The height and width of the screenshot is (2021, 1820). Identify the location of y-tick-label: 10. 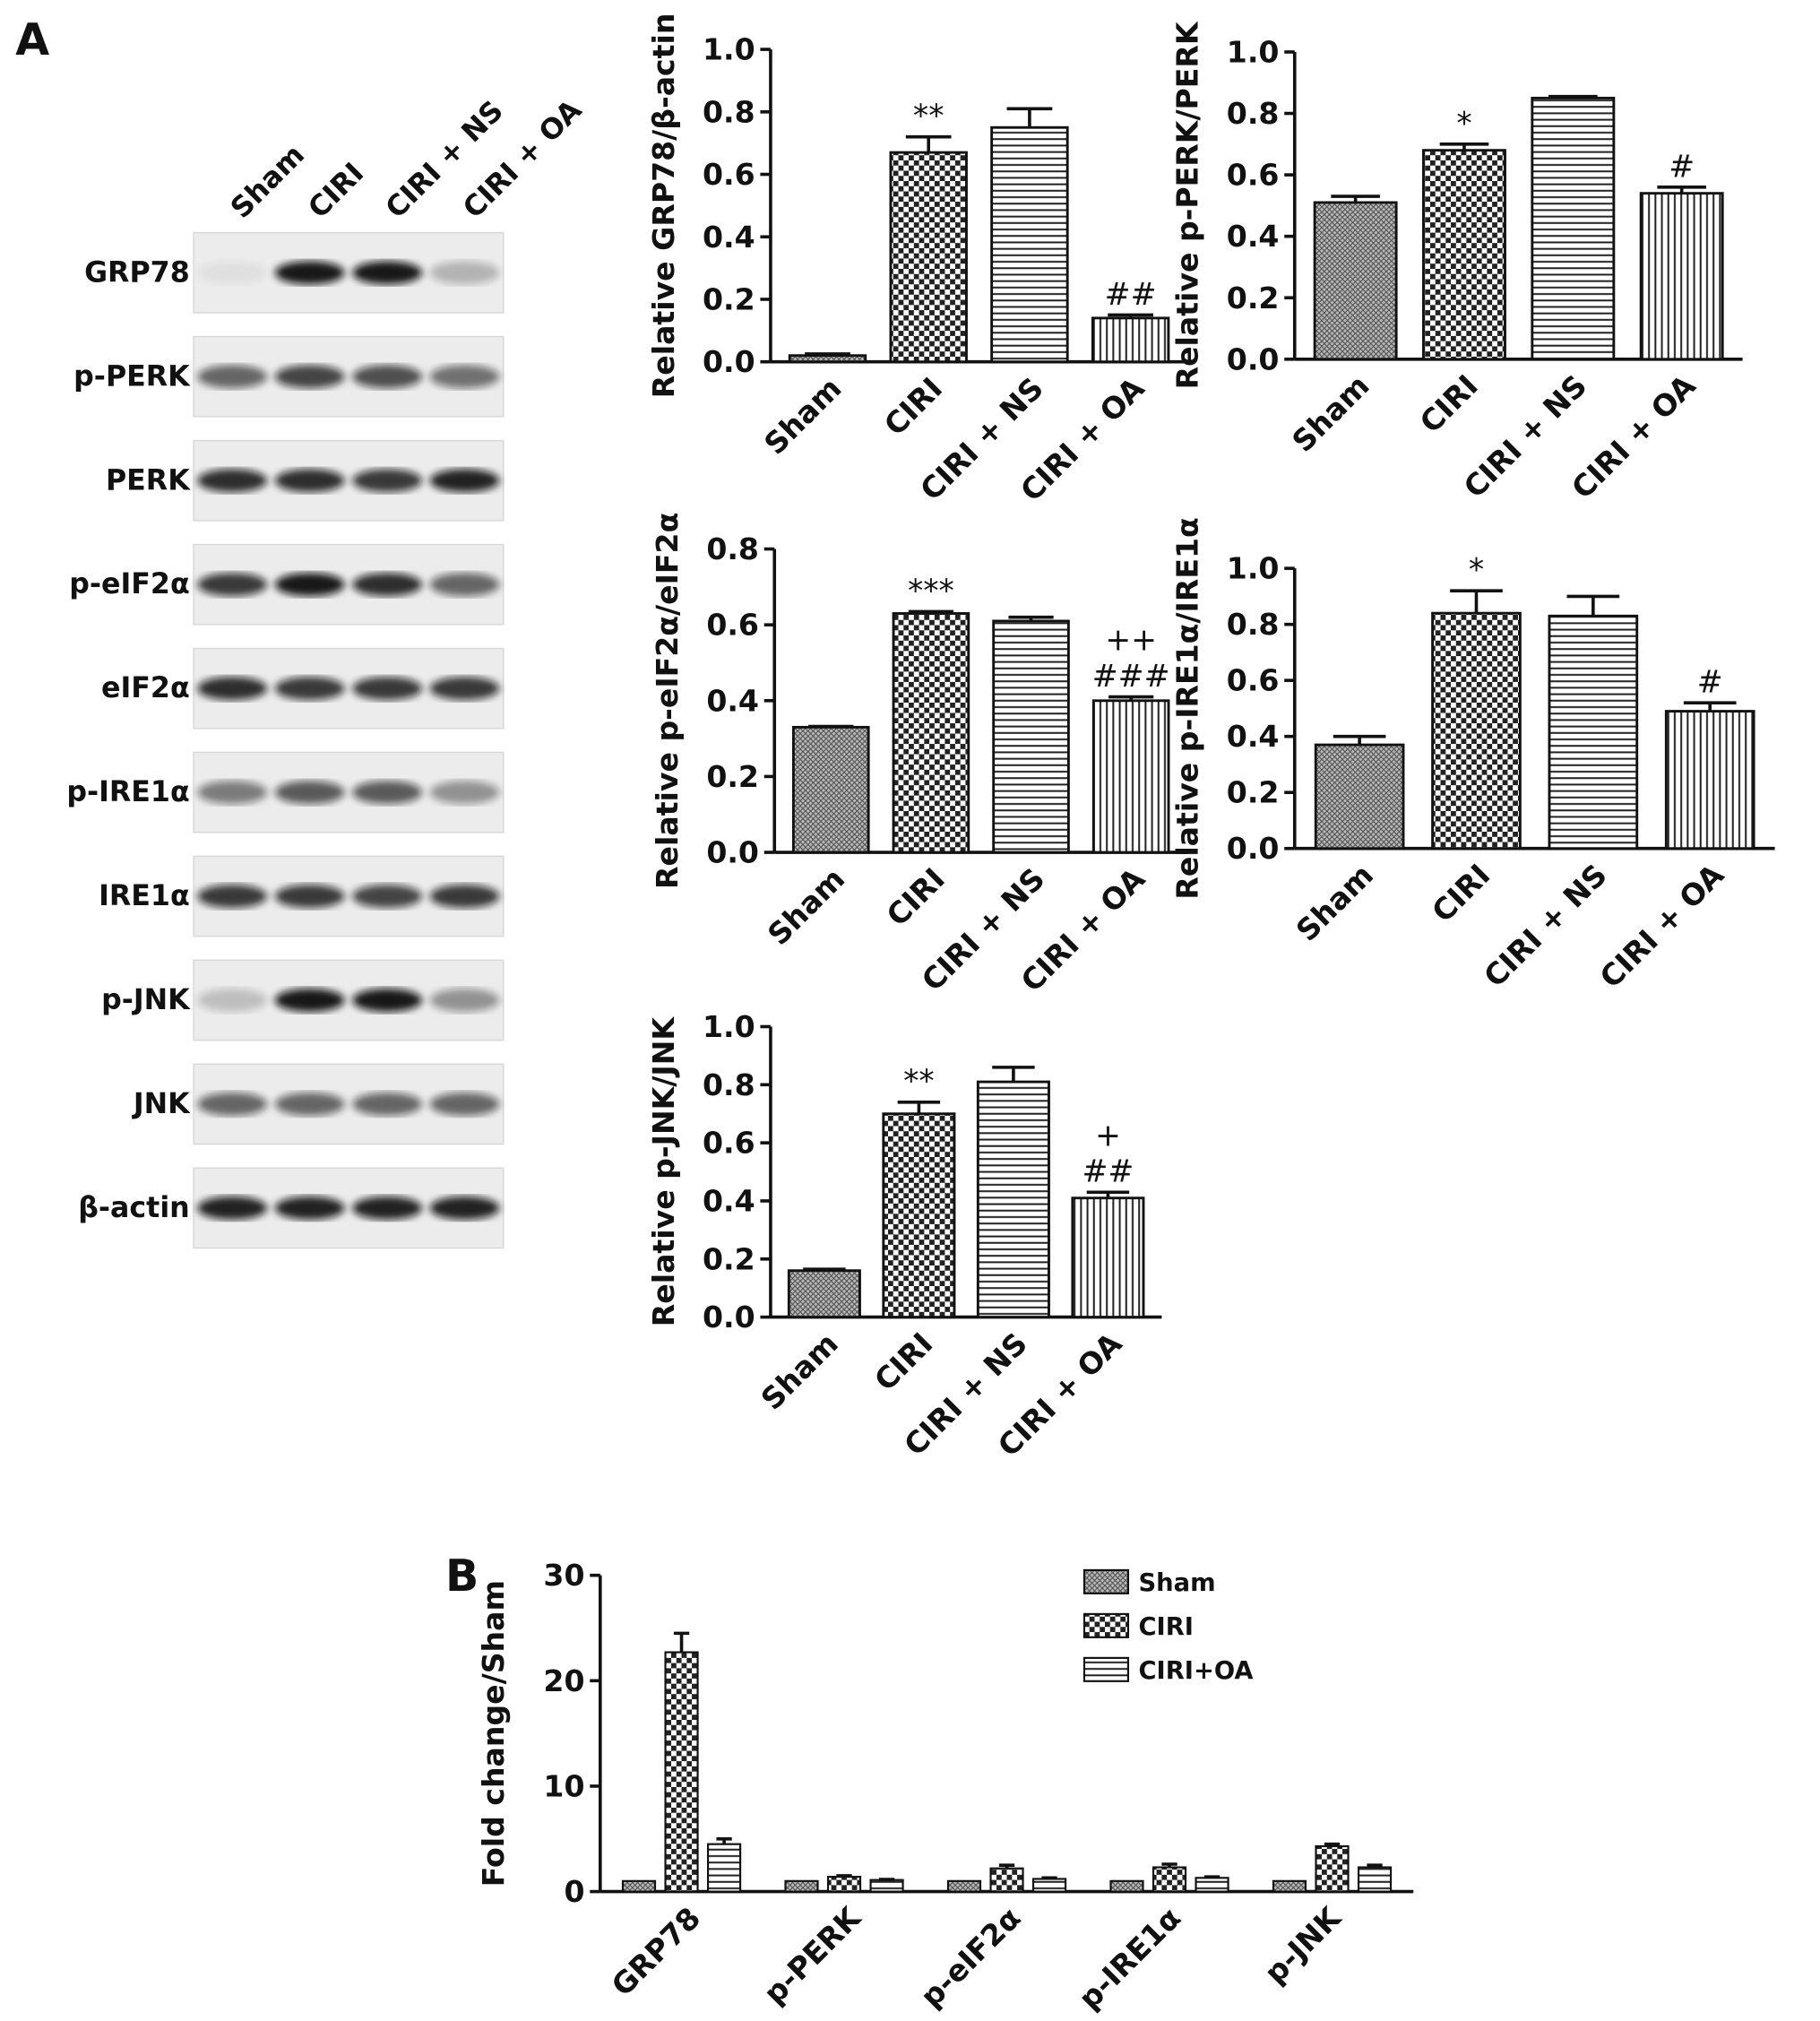
(563, 1785).